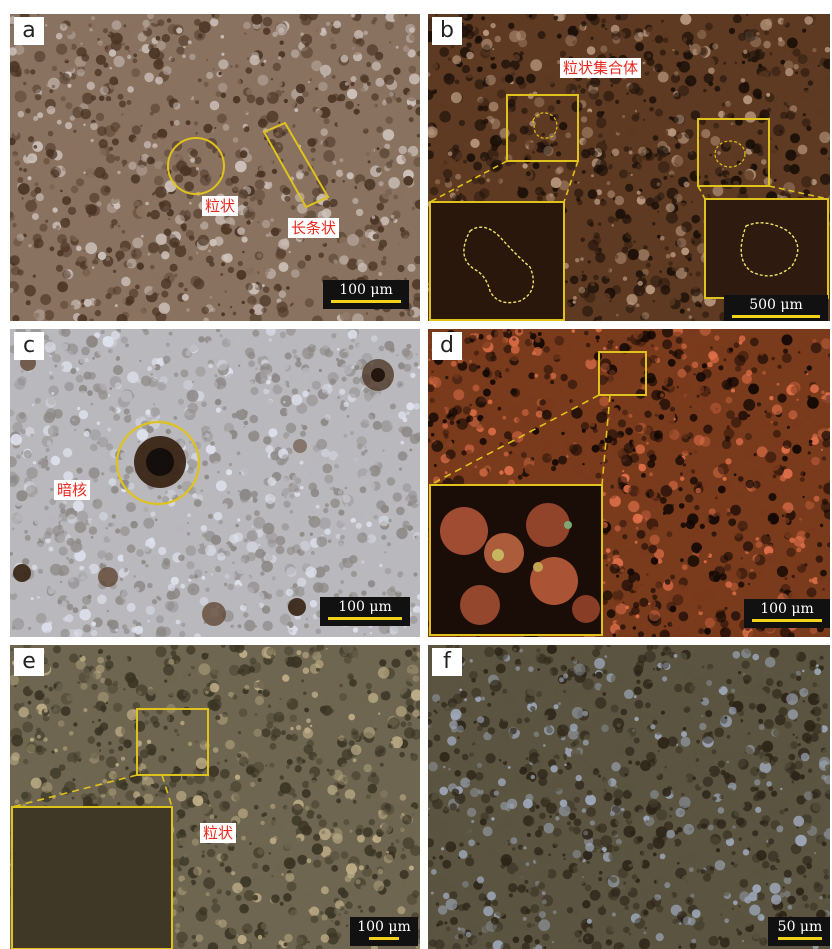 Image resolution: width=832 pixels, height=949 pixels. Describe the element at coordinates (72, 490) in the screenshot. I see `label-dark-core-c: 暗核` at that location.